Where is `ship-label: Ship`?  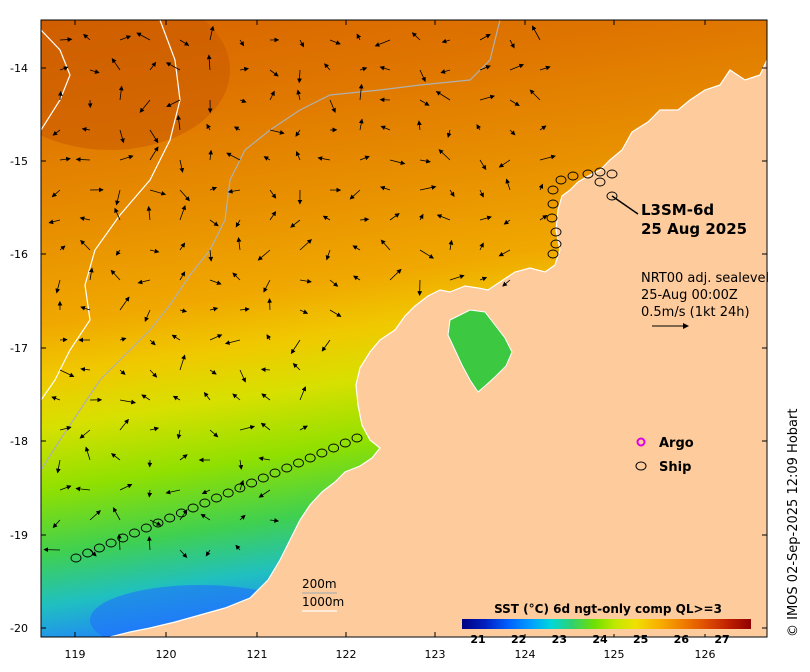
ship-label: Ship is located at coordinates (675, 467).